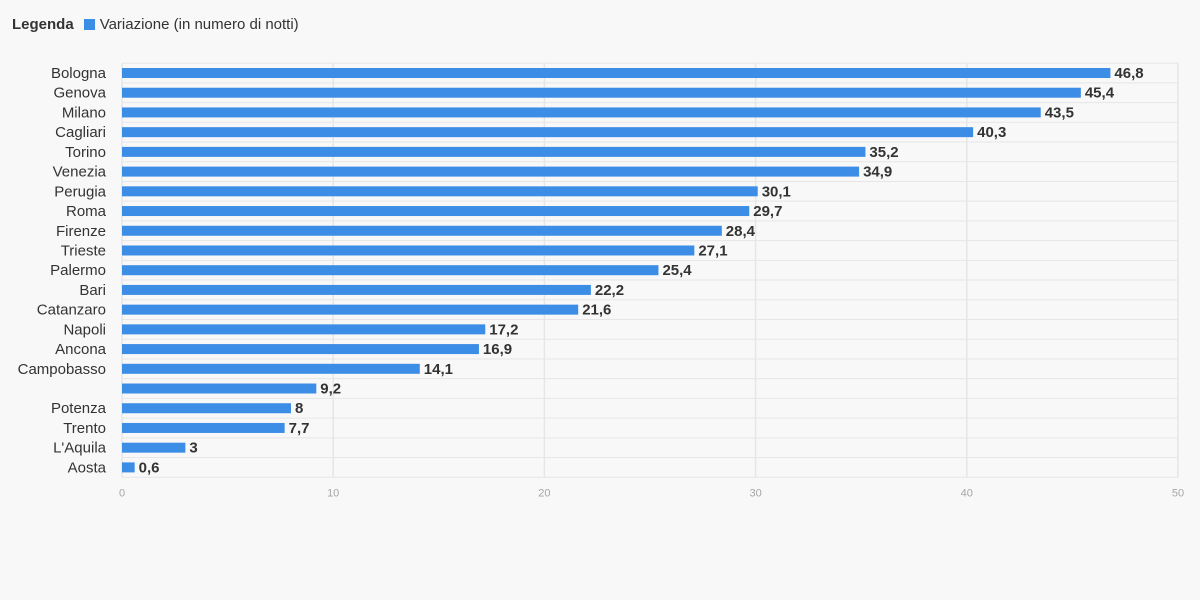 This screenshot has height=600, width=1200. I want to click on category-label: Bari, so click(92, 290).